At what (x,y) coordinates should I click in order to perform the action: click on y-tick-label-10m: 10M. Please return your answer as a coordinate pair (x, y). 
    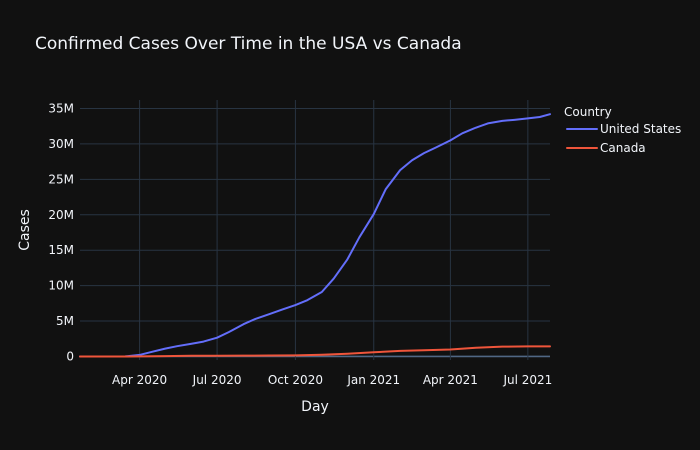
    Looking at the image, I should click on (61, 286).